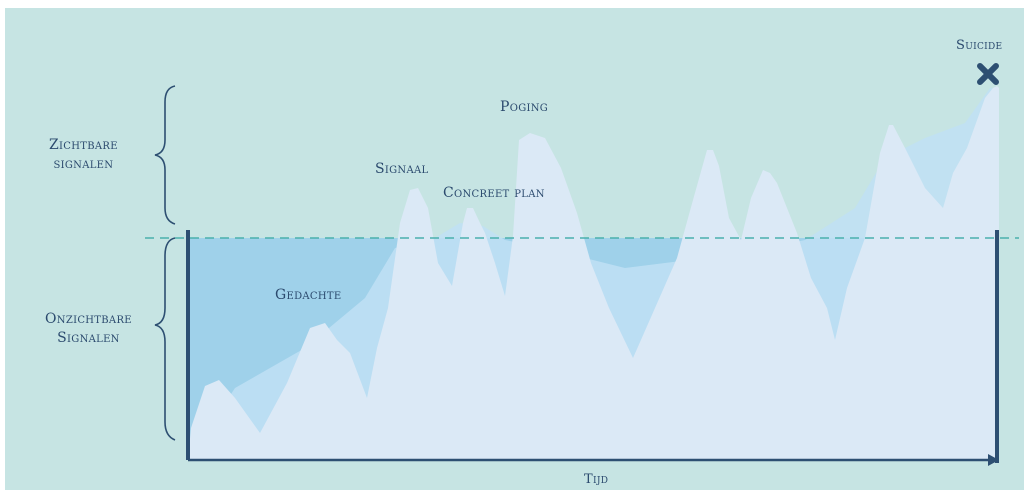 The width and height of the screenshot is (1029, 497). Describe the element at coordinates (979, 45) in the screenshot. I see `suicide-label: Suicide` at that location.